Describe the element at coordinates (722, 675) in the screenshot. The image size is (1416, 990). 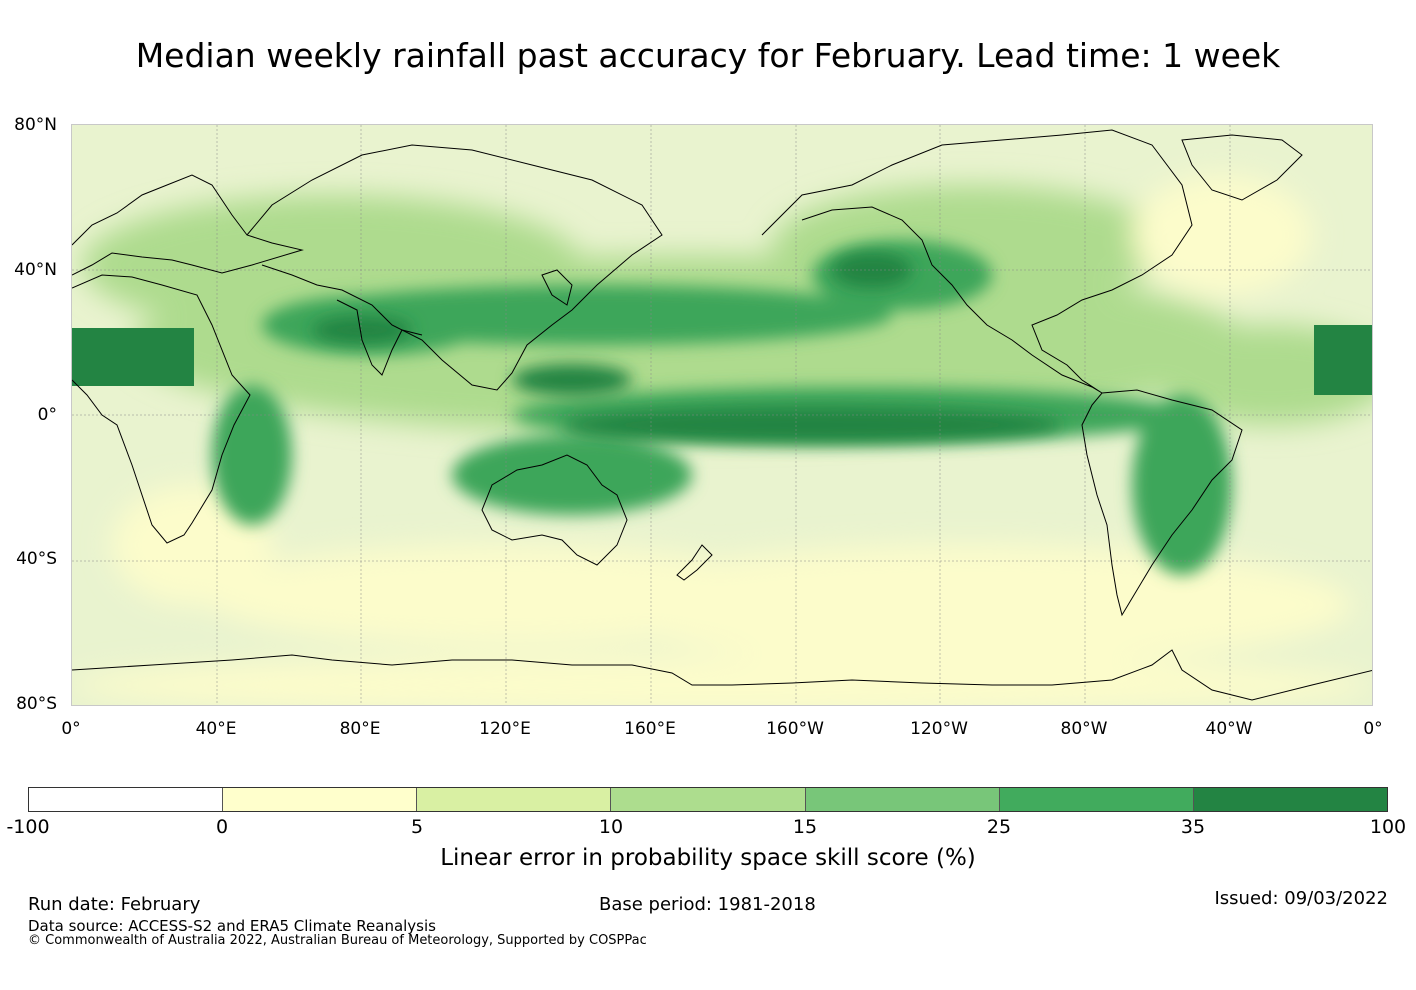
I see `coastline-antarctica` at that location.